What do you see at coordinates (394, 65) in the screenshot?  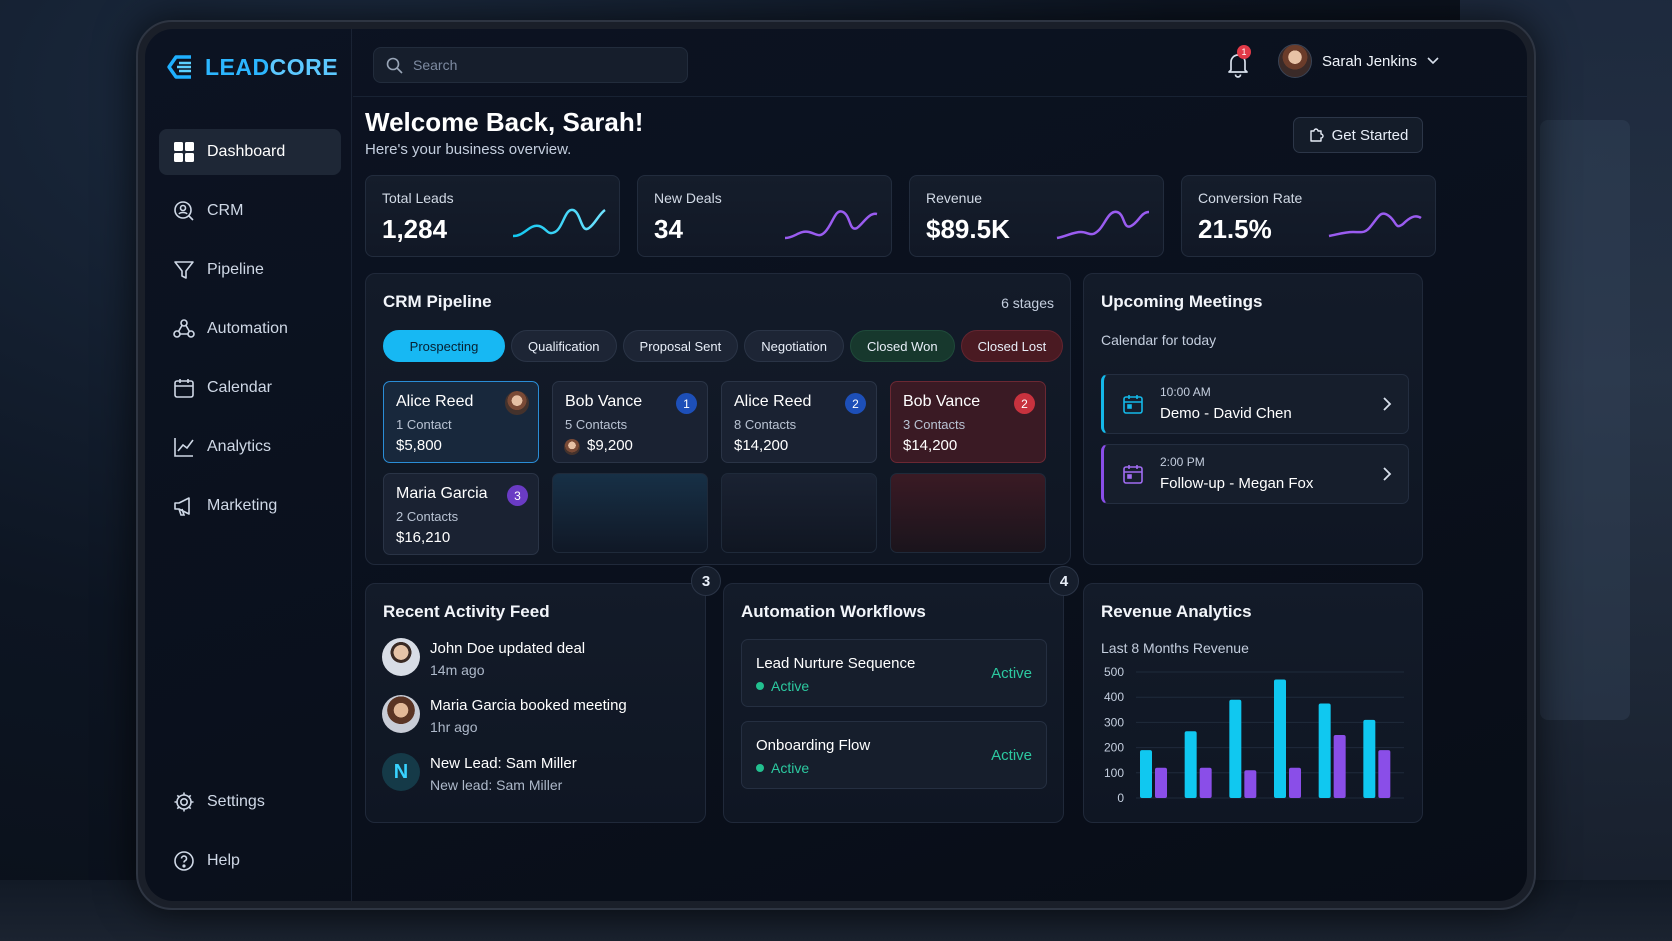 I see `search-icon` at bounding box center [394, 65].